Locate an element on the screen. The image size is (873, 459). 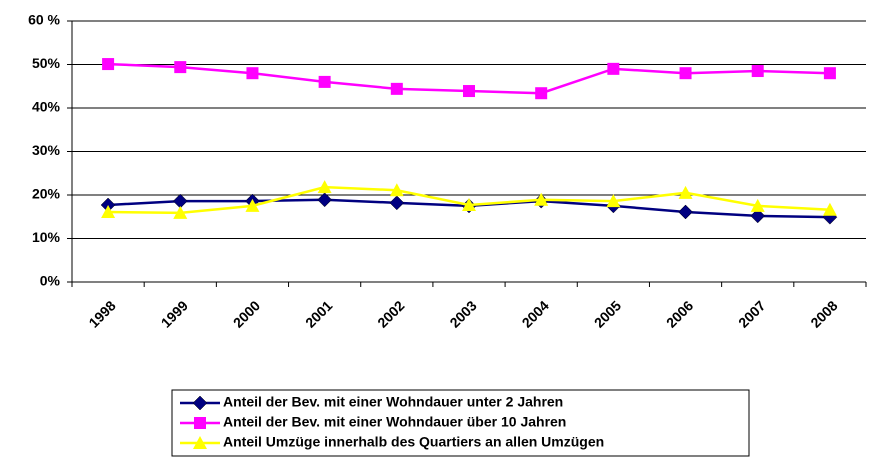
x-tick-label: 2005 is located at coordinates (607, 313).